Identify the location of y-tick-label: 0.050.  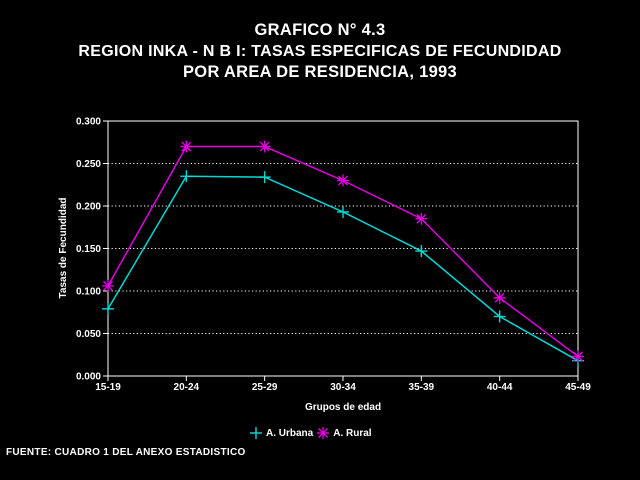
(88, 334).